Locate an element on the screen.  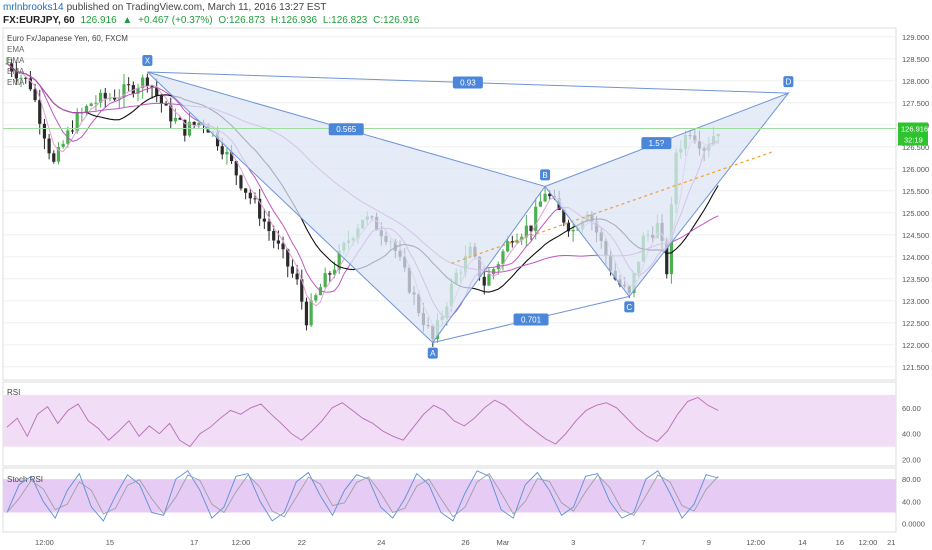
countdown-tag-bg is located at coordinates (913, 140).